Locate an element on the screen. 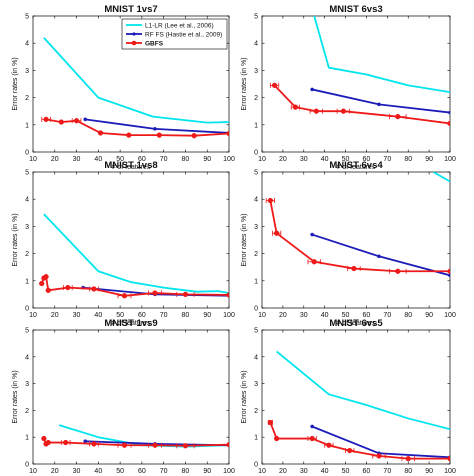 The width and height of the screenshot is (474, 476). legend-label: L1-LR (Lee et al., 2006) is located at coordinates (179, 25).